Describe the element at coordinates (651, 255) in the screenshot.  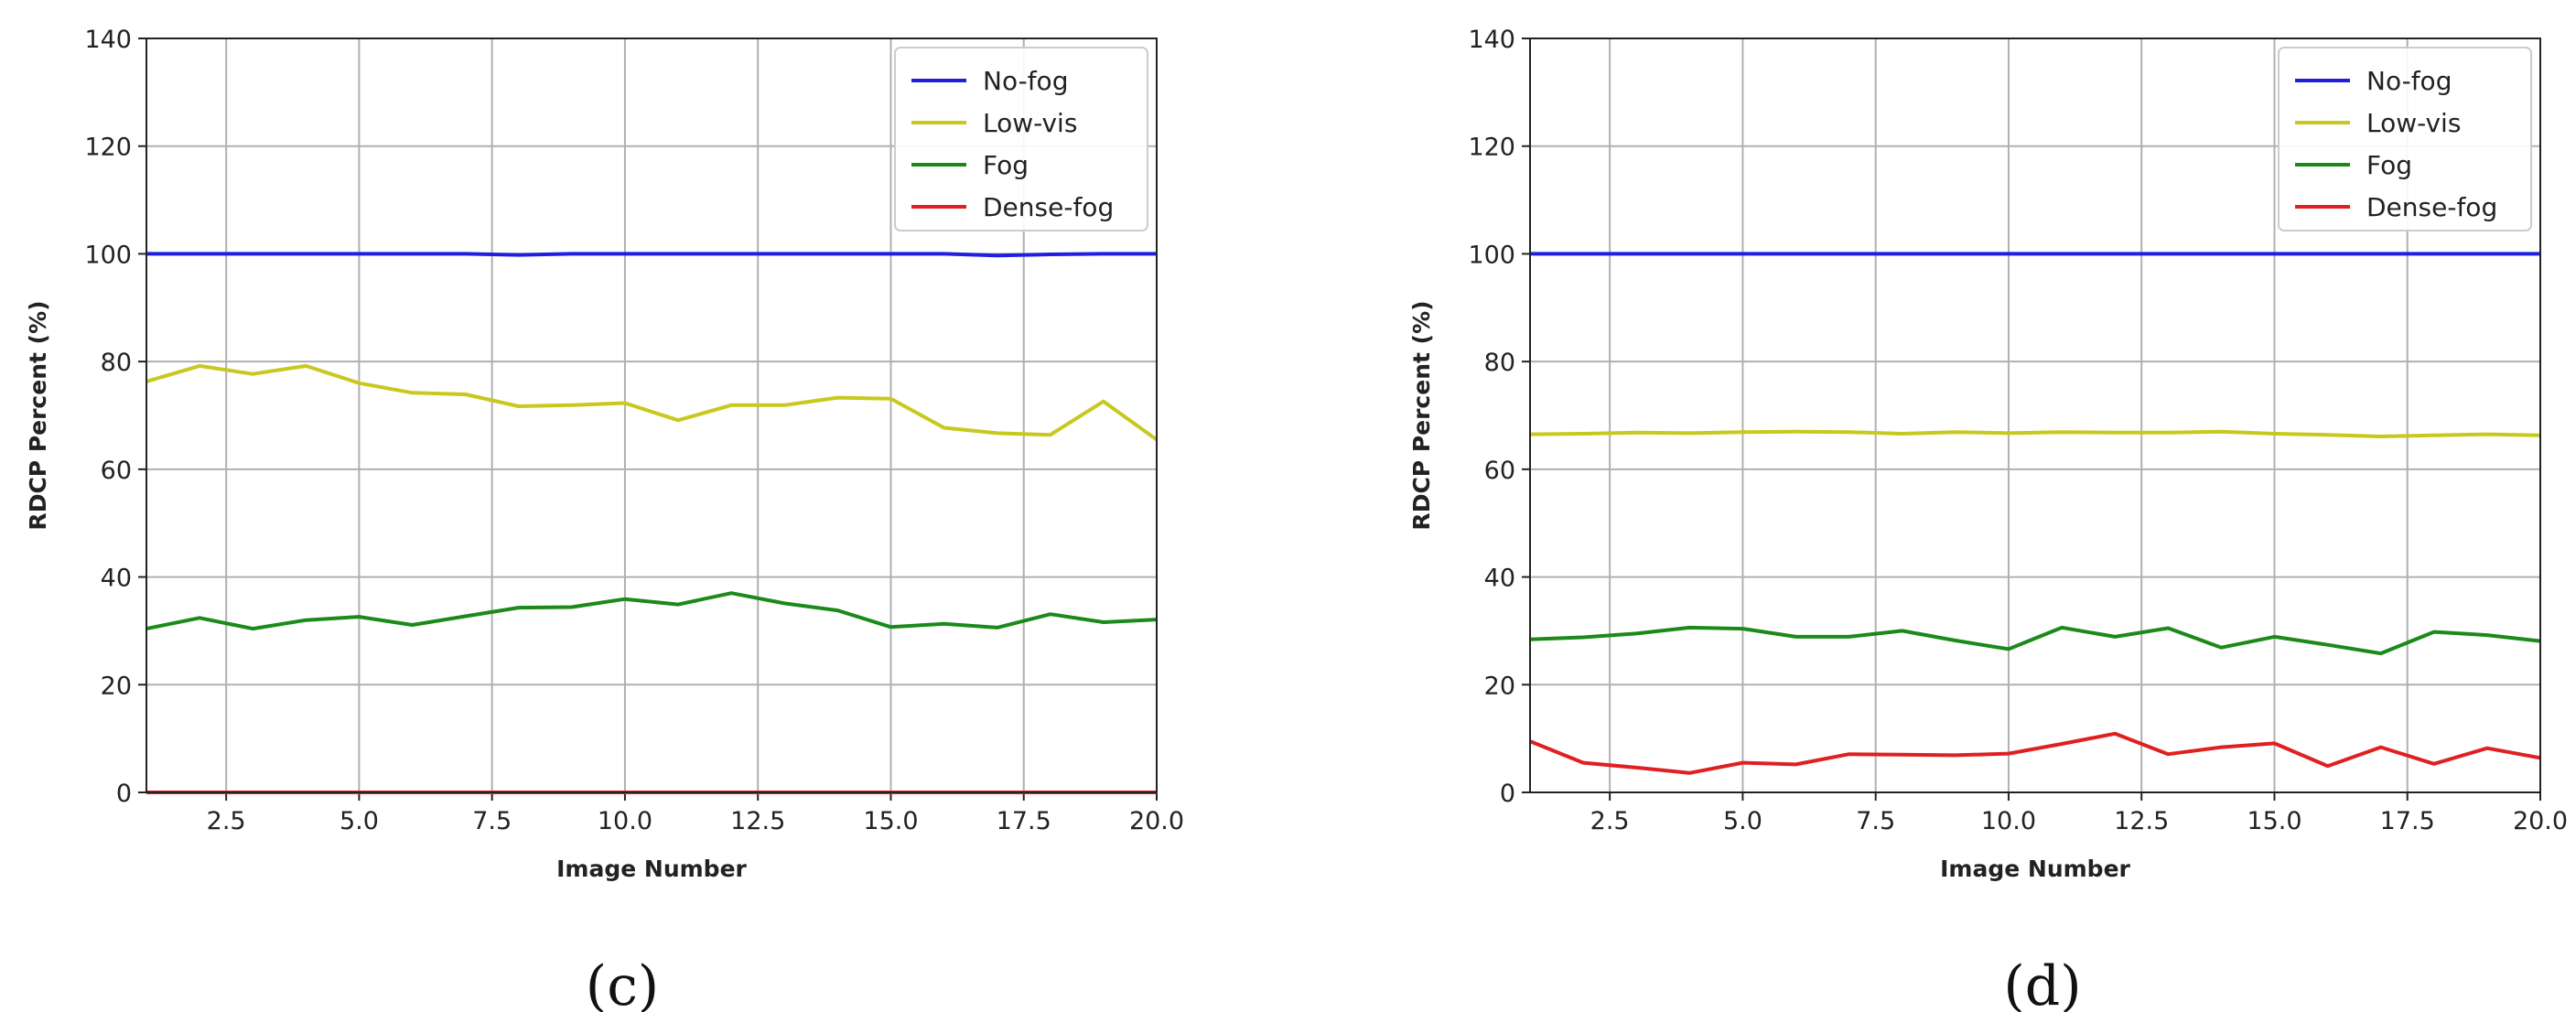
I see `series-line-no-fog` at that location.